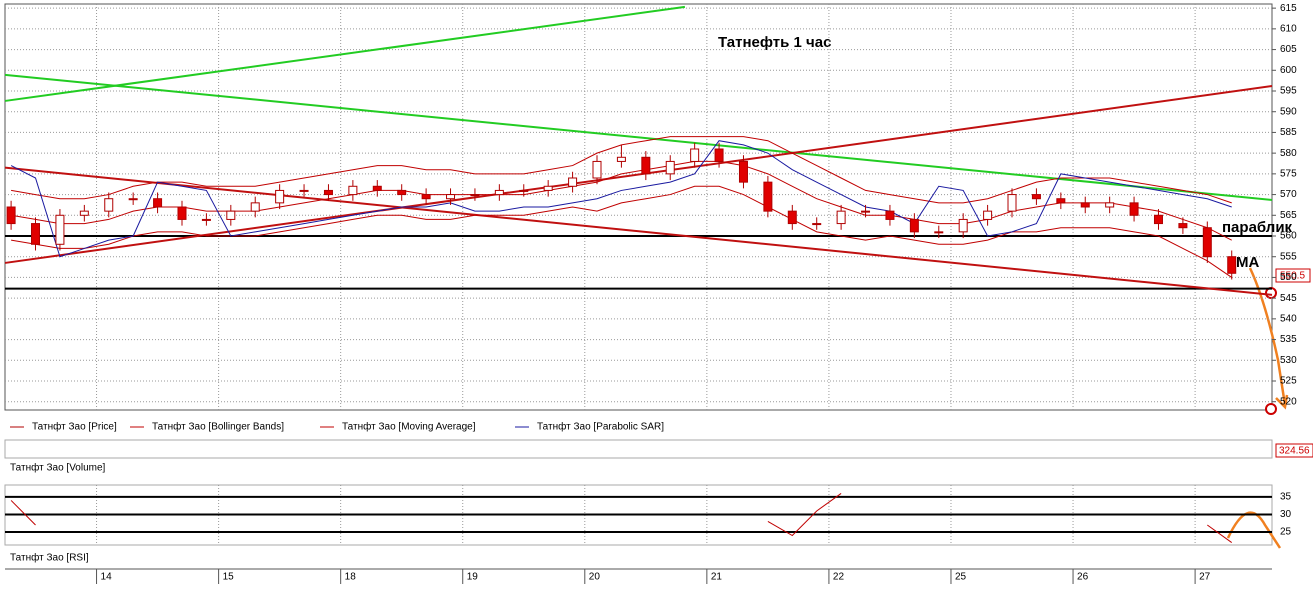 The image size is (1313, 594). I want to click on x-tick-label: 21, so click(717, 577).